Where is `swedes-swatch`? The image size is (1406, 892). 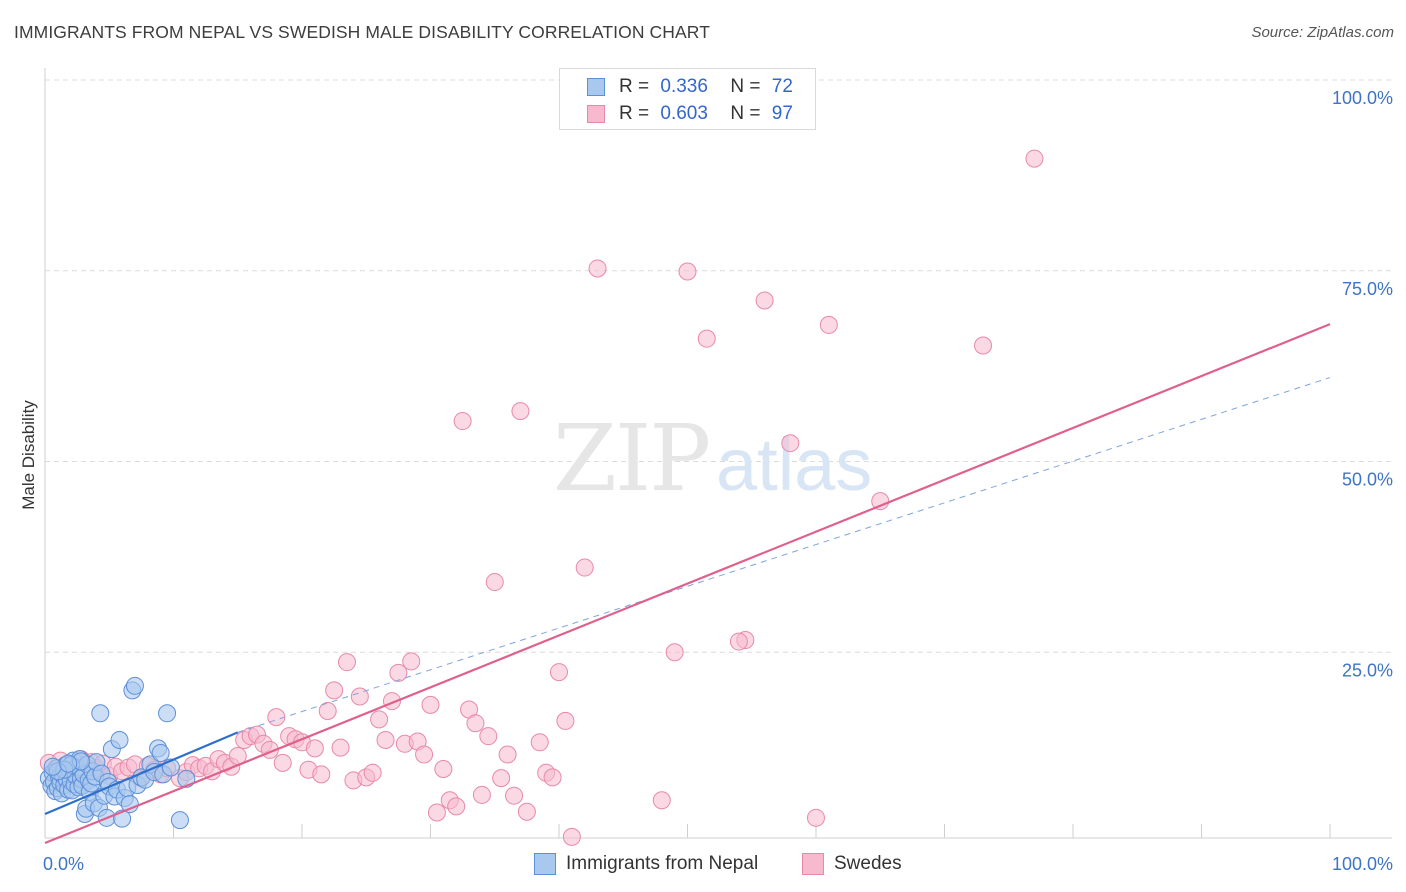
swedes-swatch is located at coordinates (596, 113).